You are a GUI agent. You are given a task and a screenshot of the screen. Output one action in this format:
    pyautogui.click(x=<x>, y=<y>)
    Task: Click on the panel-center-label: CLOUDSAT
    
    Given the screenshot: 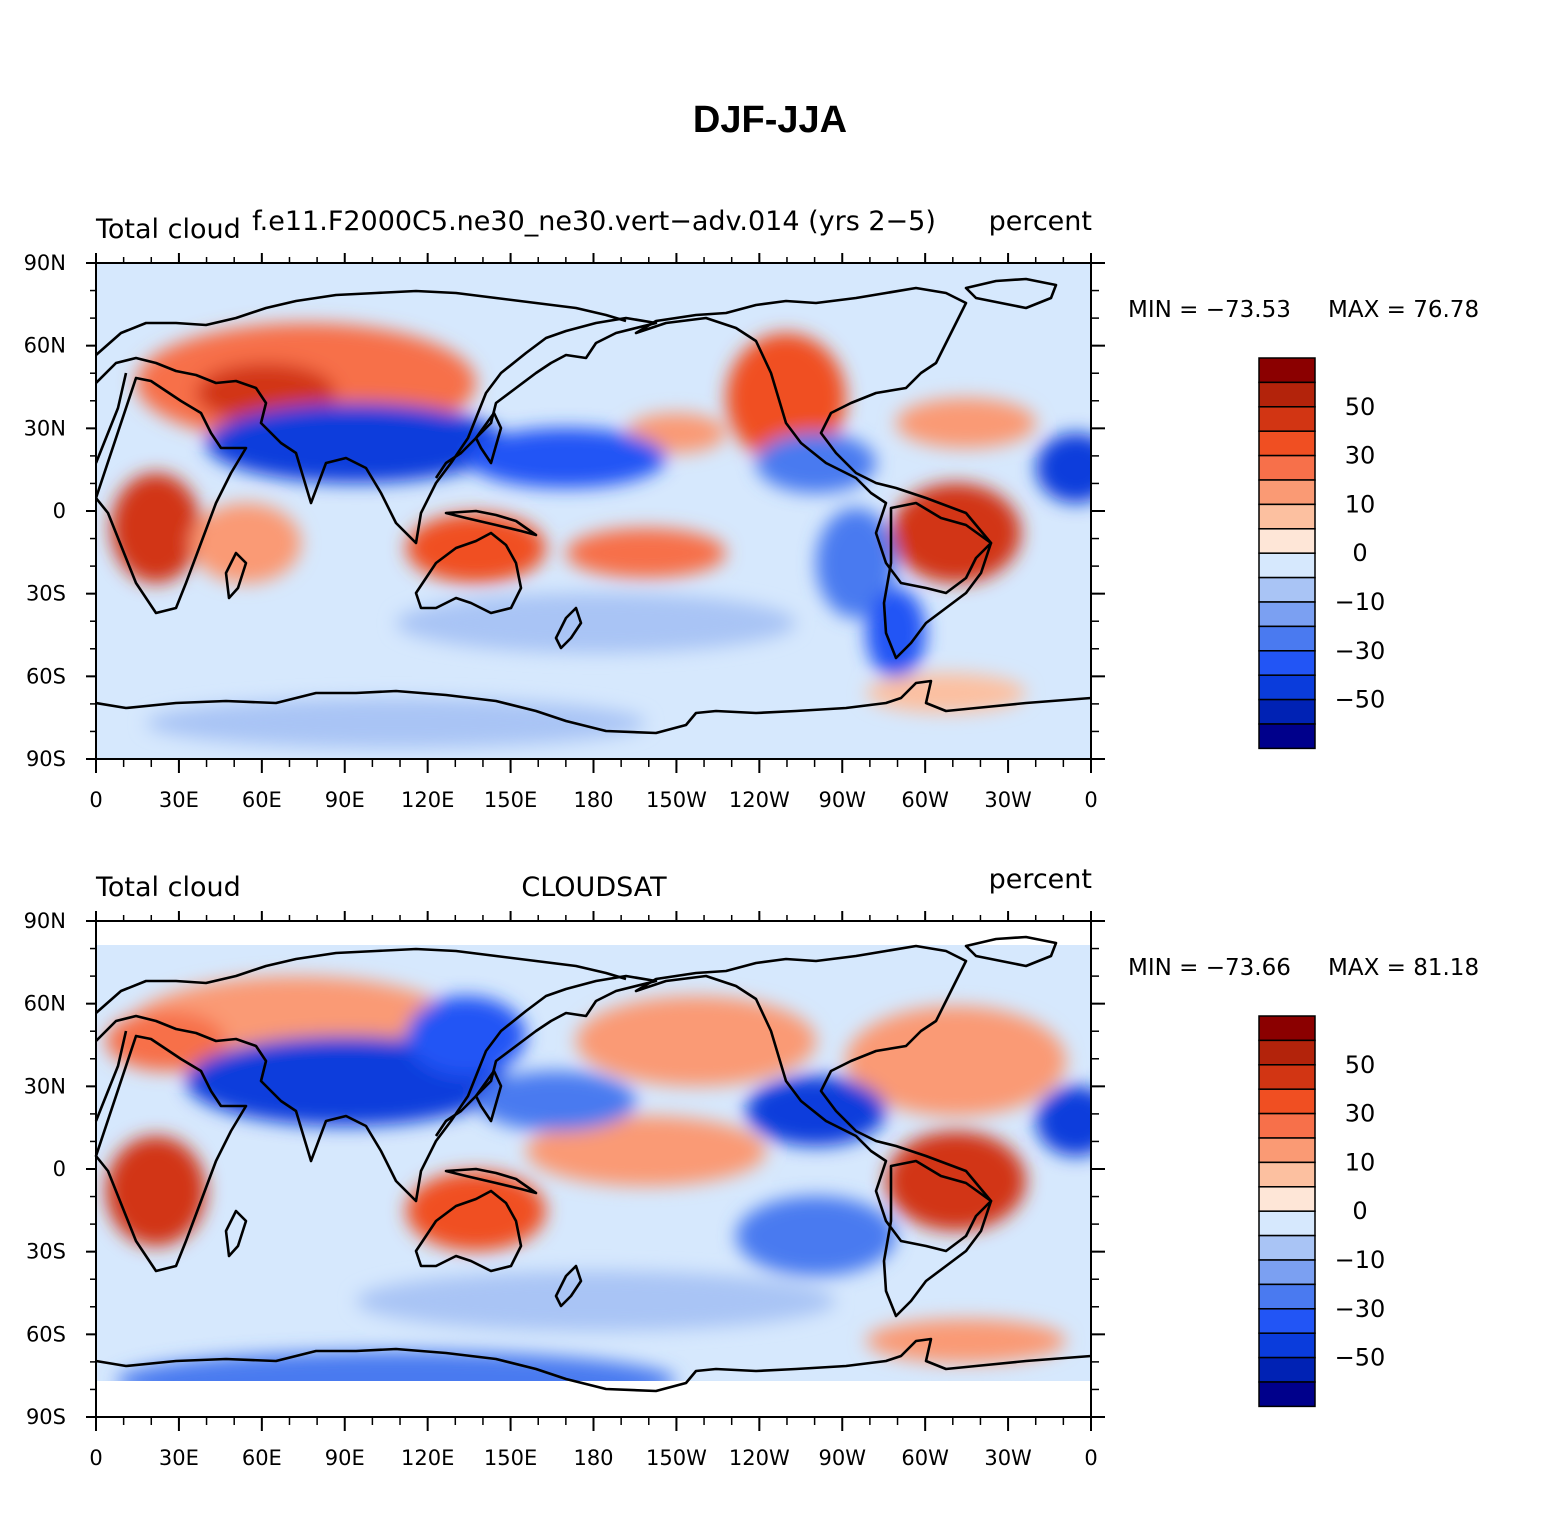 What is the action you would take?
    pyautogui.click(x=594, y=887)
    